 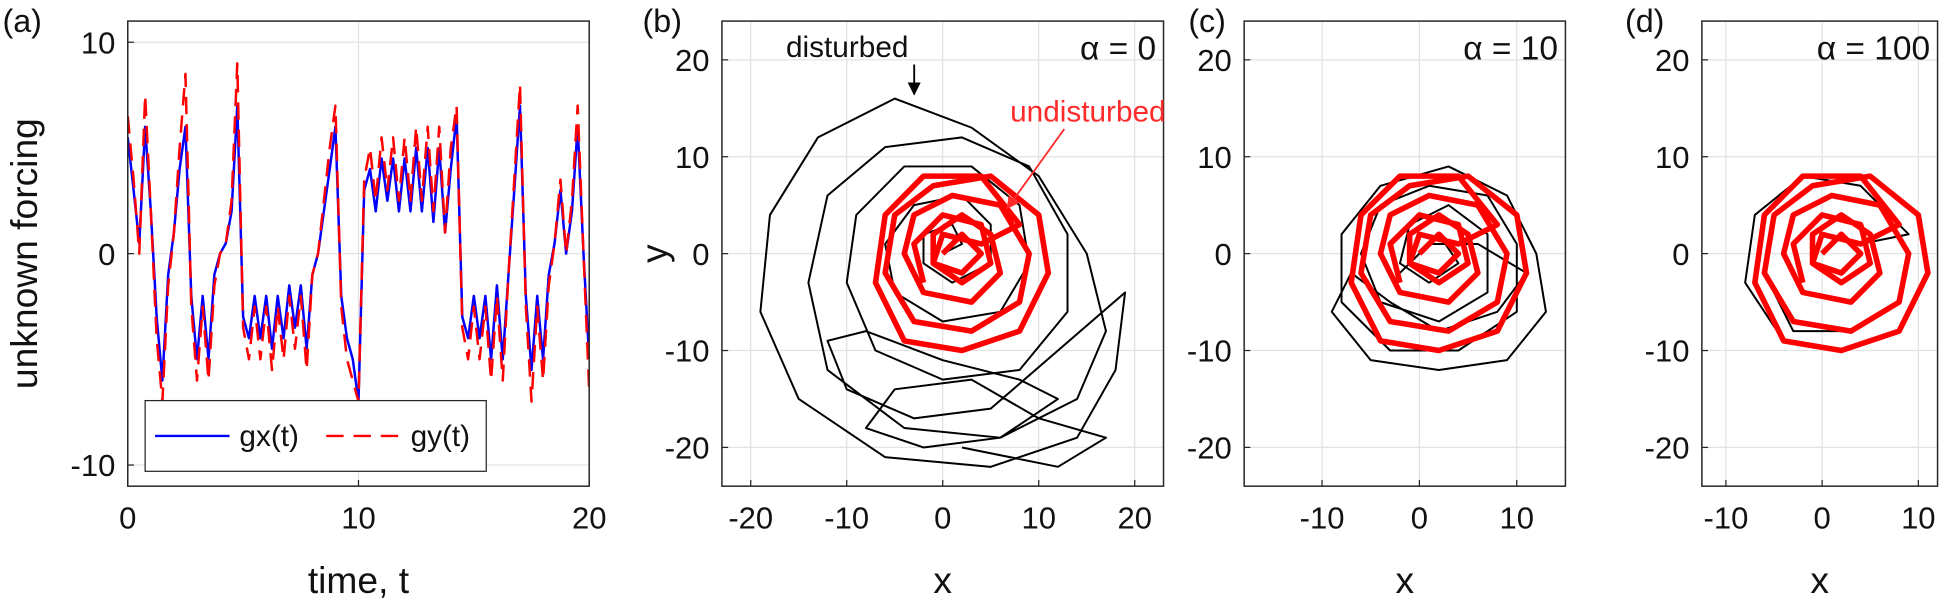 What do you see at coordinates (1118, 49) in the screenshot?
I see `panel-title: α = 0` at bounding box center [1118, 49].